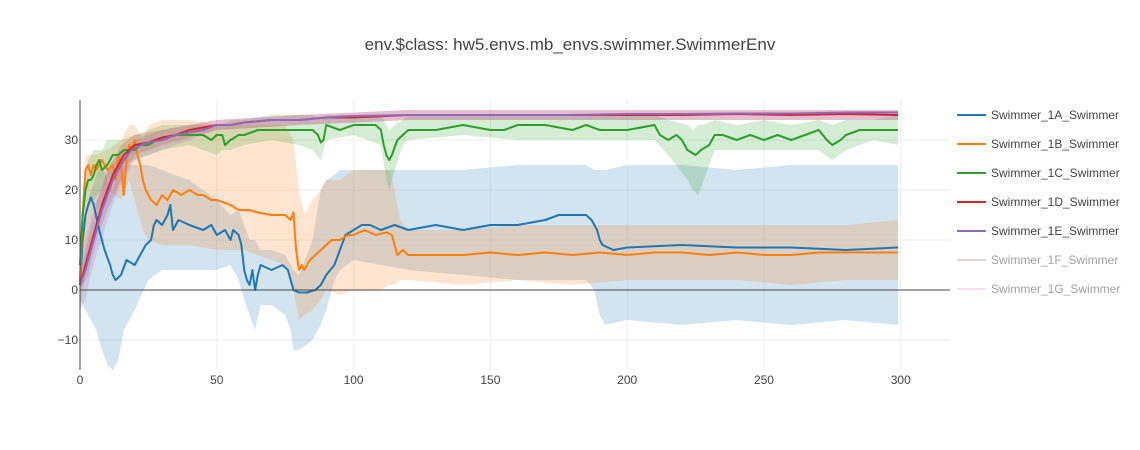 The width and height of the screenshot is (1140, 450). What do you see at coordinates (901, 380) in the screenshot?
I see `x-tick-label: 300` at bounding box center [901, 380].